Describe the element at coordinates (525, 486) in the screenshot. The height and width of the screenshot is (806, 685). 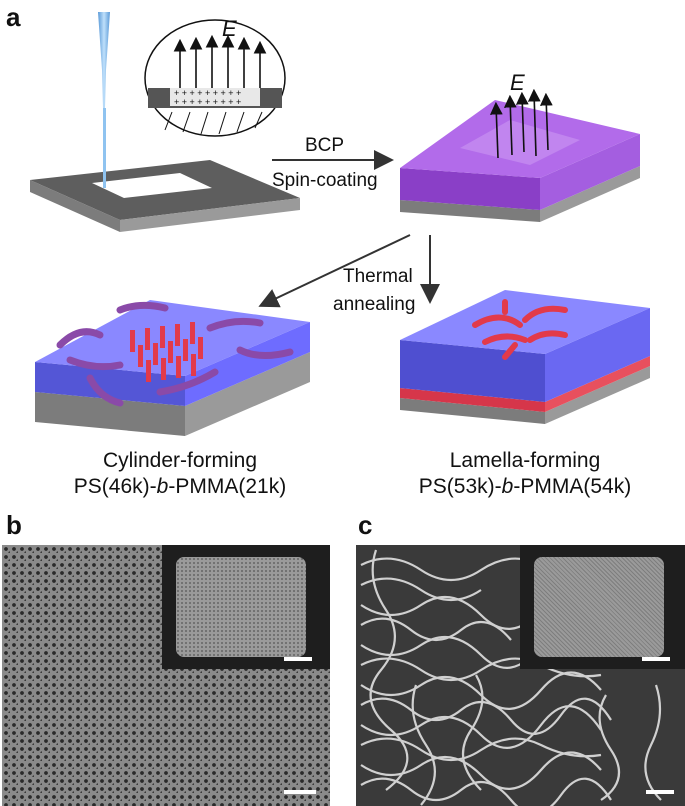
I see `lamella-caption-line2: PS(53k)-b-PMMA(54k)` at that location.